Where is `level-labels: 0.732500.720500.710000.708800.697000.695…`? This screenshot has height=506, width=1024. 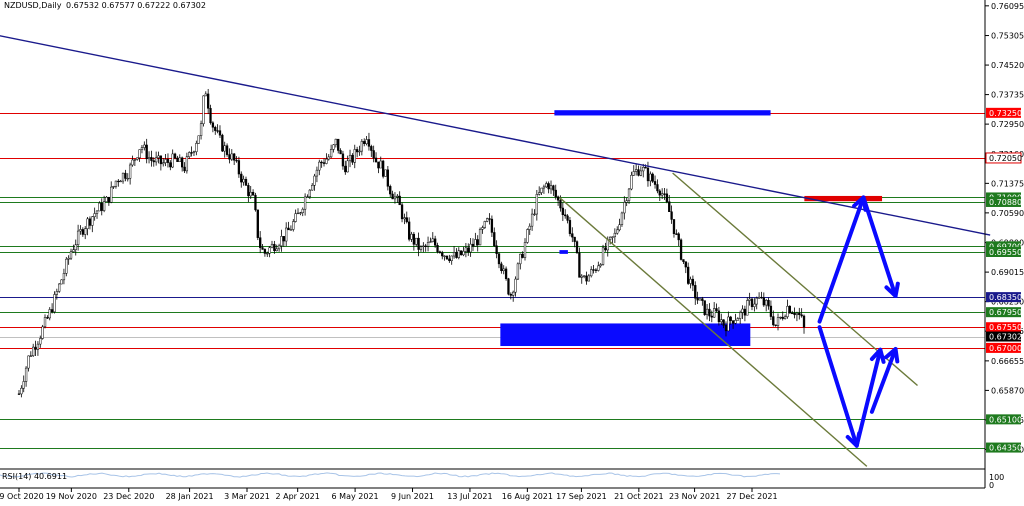
level-labels: 0.732500.720500.710000.708800.697000.695… is located at coordinates (1003, 280).